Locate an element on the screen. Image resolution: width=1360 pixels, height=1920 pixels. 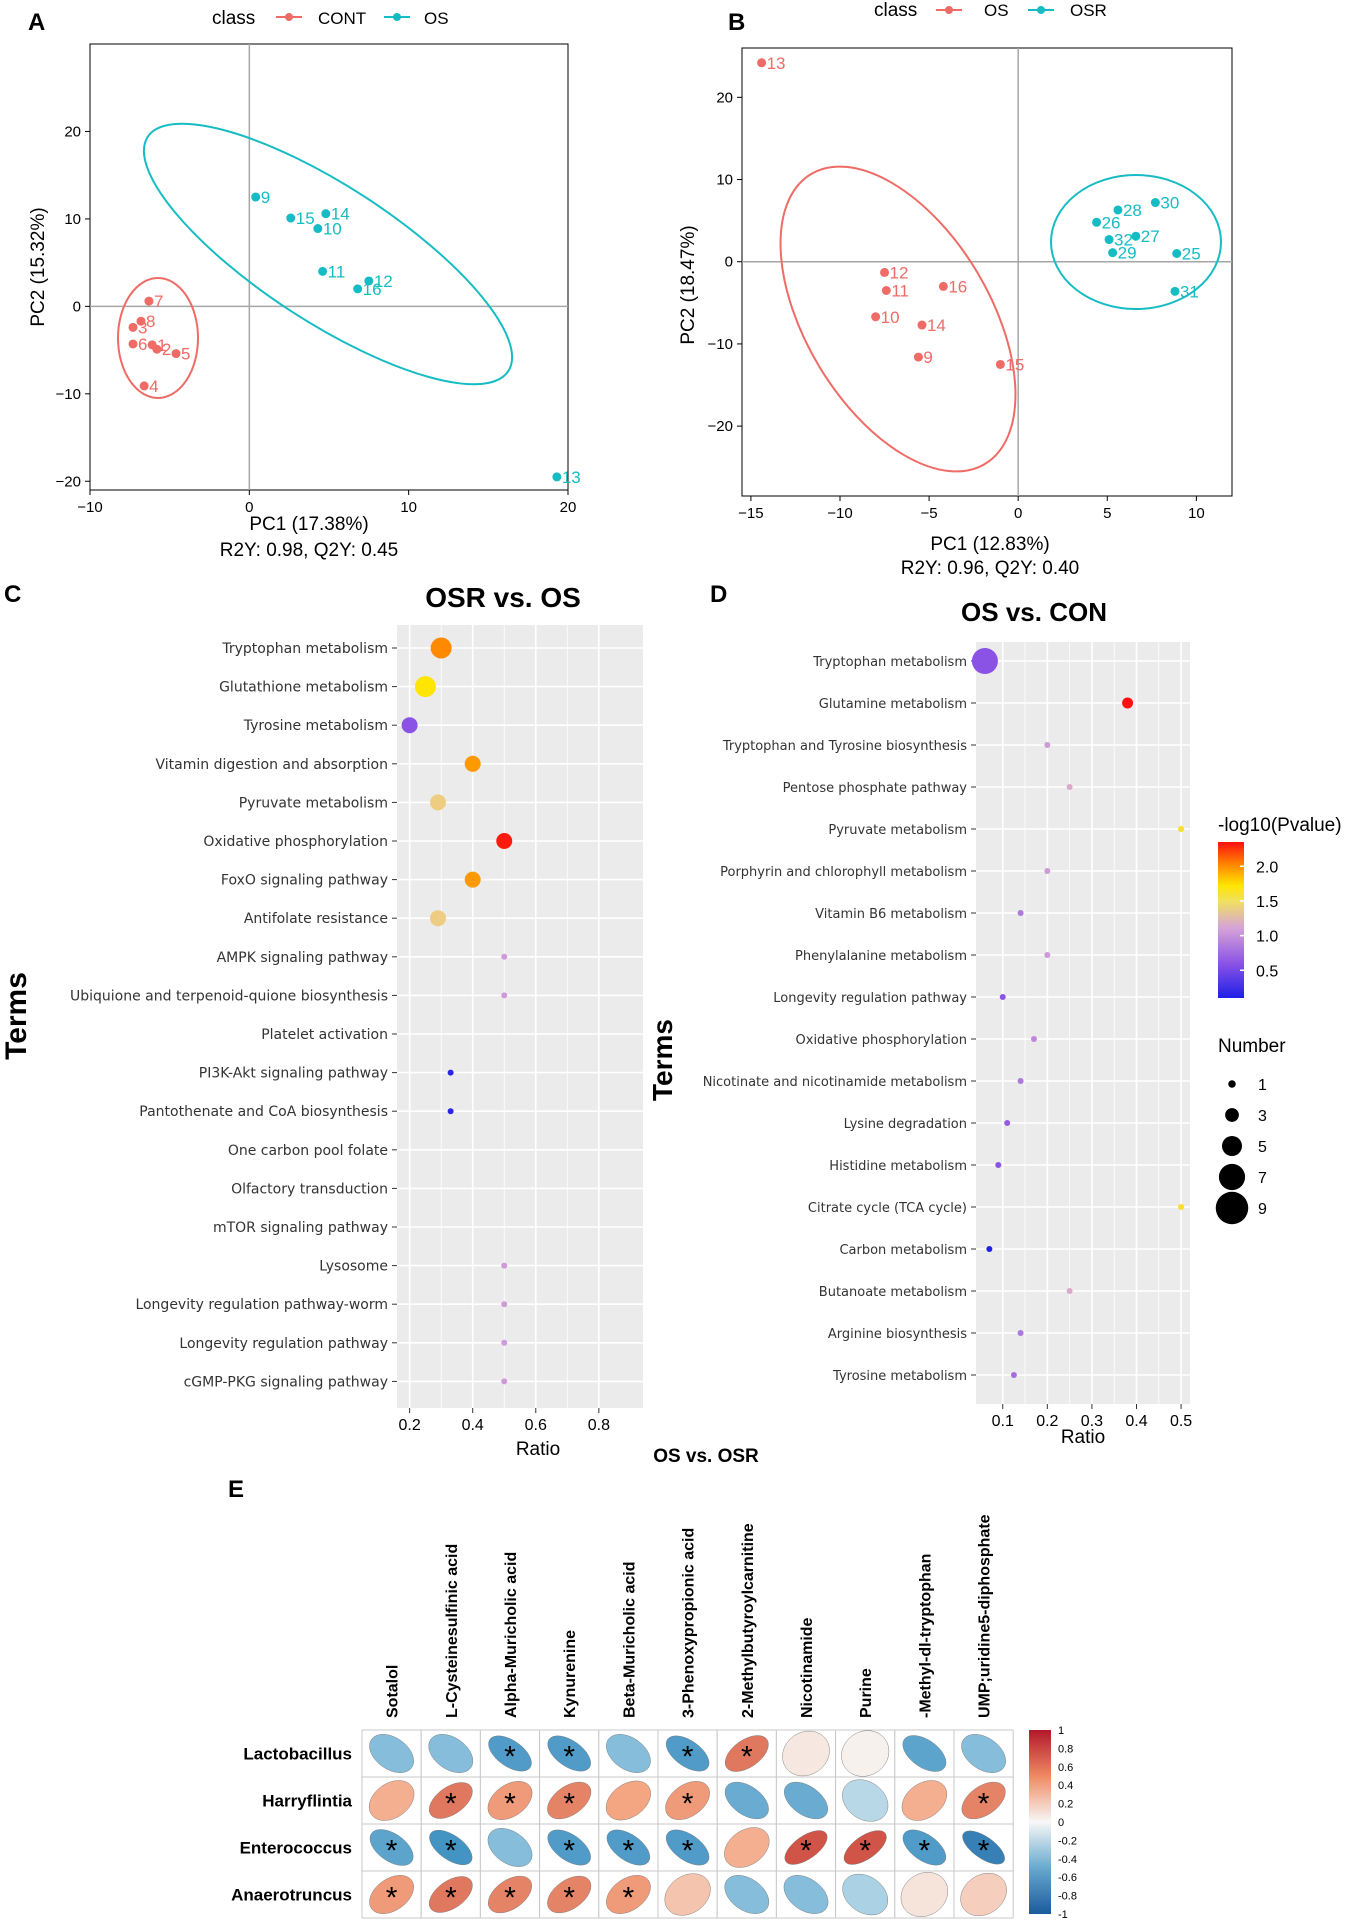
c-x-tick-label: 0.2 is located at coordinates (409, 1425).